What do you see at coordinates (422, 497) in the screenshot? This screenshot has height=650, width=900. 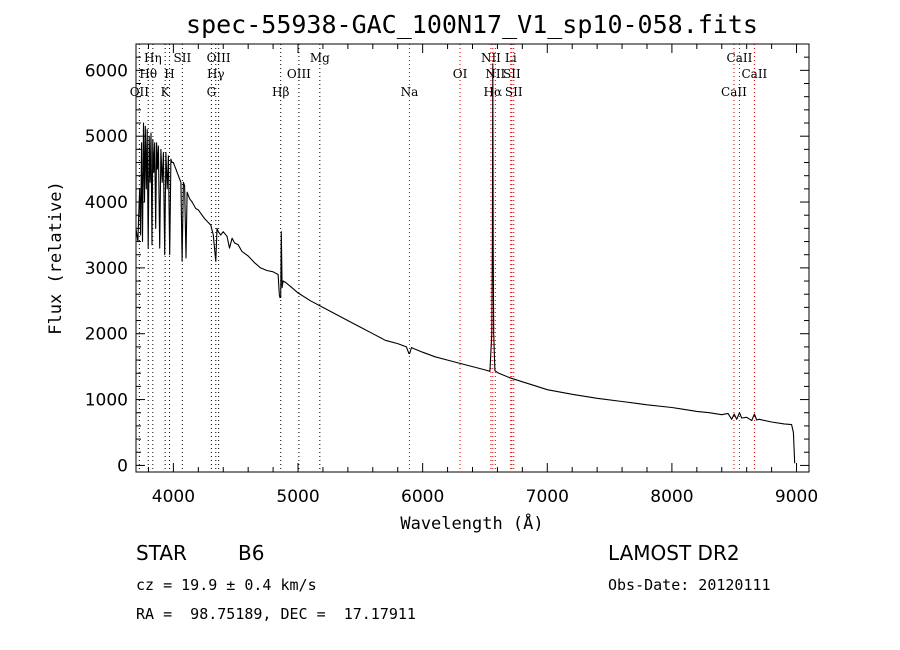 I see `x-tick-label: 6000` at bounding box center [422, 497].